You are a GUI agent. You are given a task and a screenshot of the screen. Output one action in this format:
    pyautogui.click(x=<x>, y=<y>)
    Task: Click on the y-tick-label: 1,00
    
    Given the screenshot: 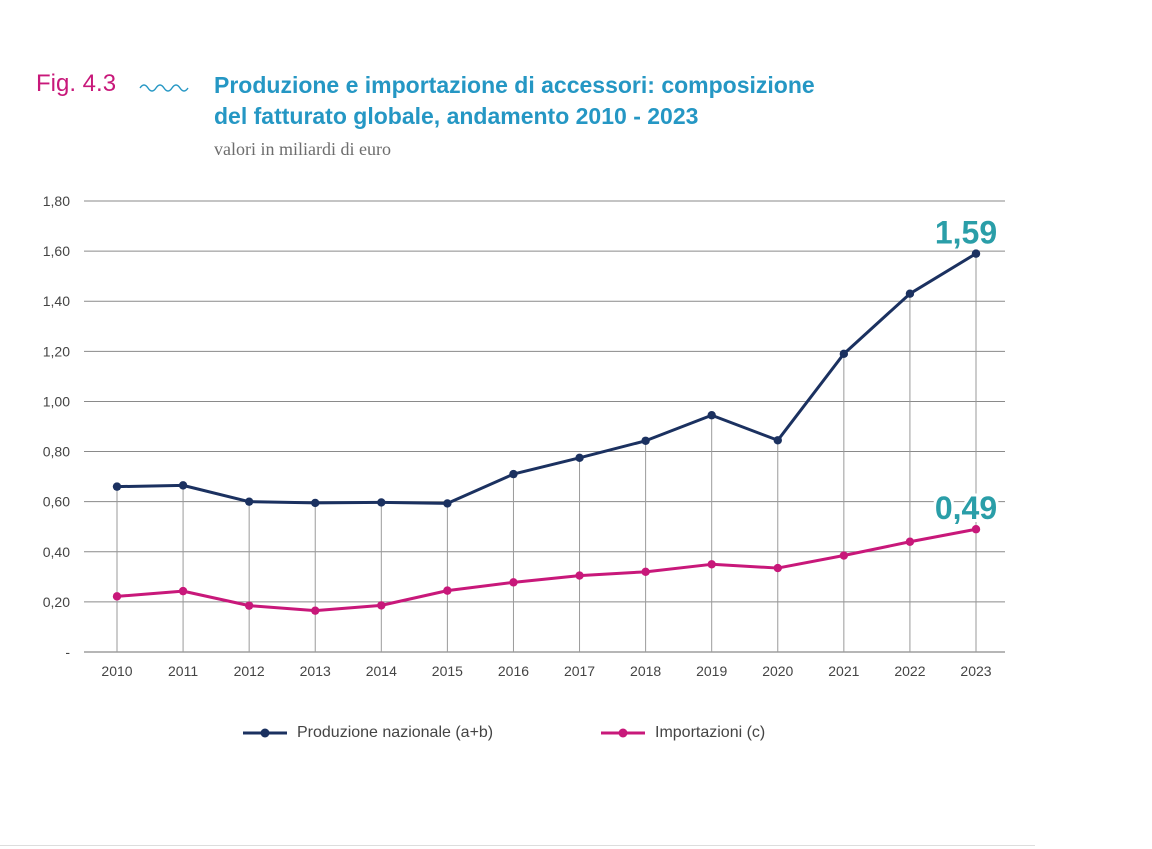 What is the action you would take?
    pyautogui.click(x=56, y=401)
    